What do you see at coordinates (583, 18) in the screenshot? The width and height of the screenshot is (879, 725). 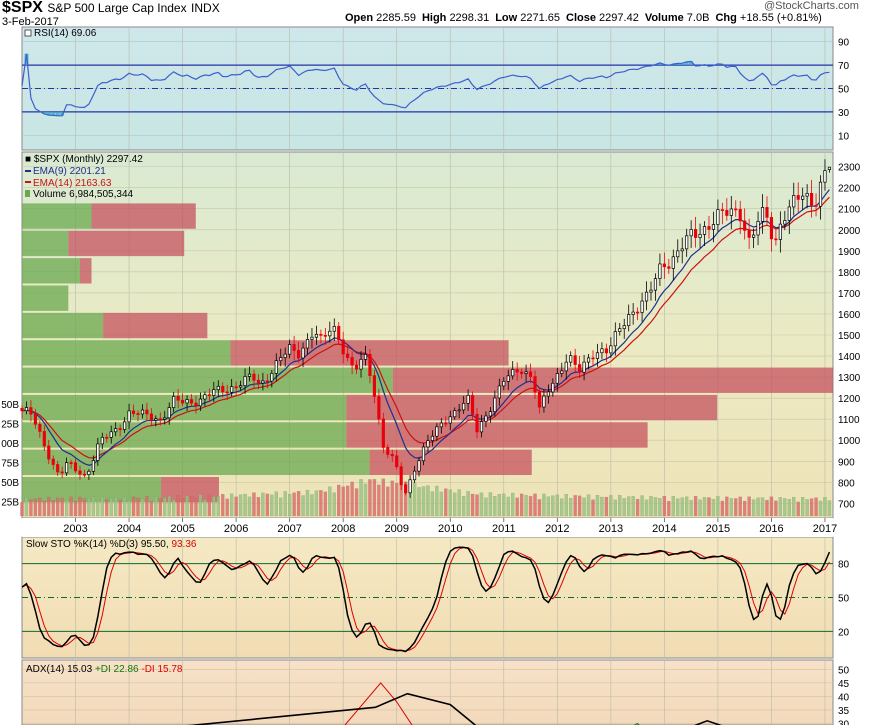 I see `quote-label: Close` at bounding box center [583, 18].